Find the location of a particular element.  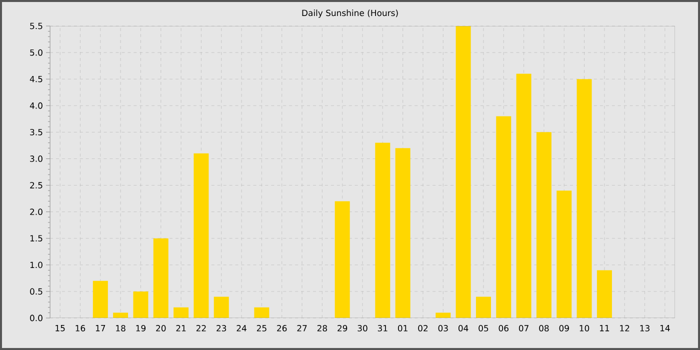

x-tick-label: 22 is located at coordinates (201, 328).